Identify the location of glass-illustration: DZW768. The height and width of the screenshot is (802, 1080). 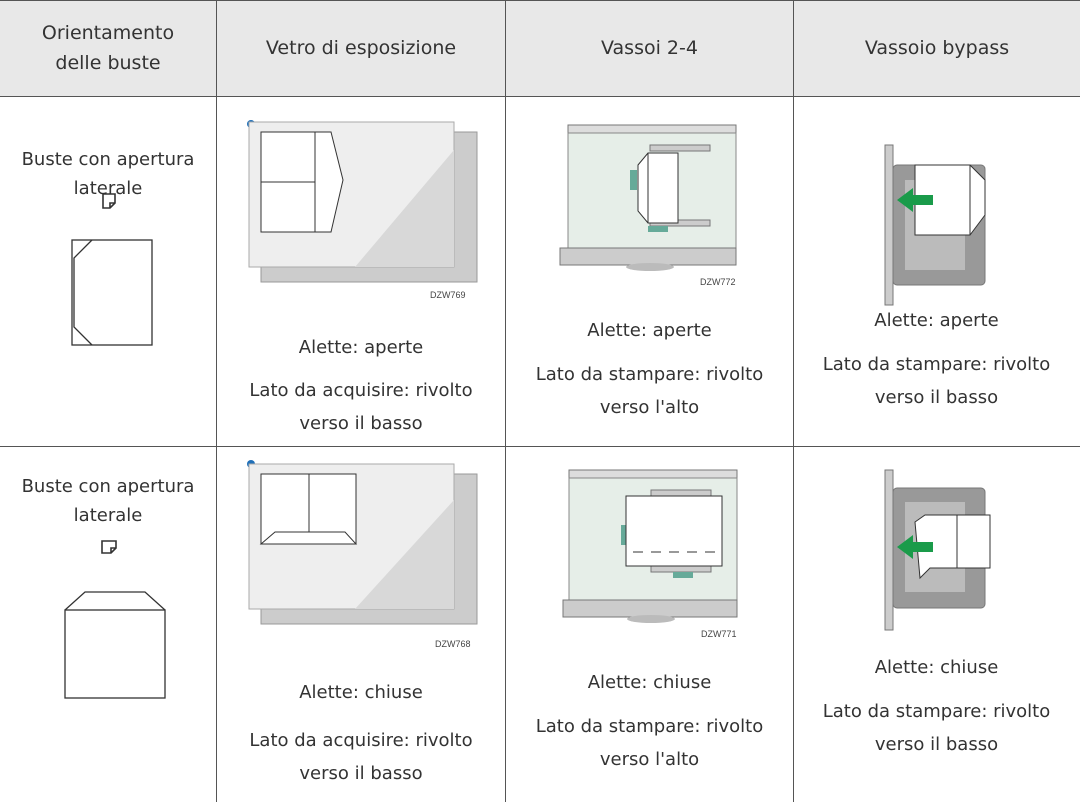
(362, 554).